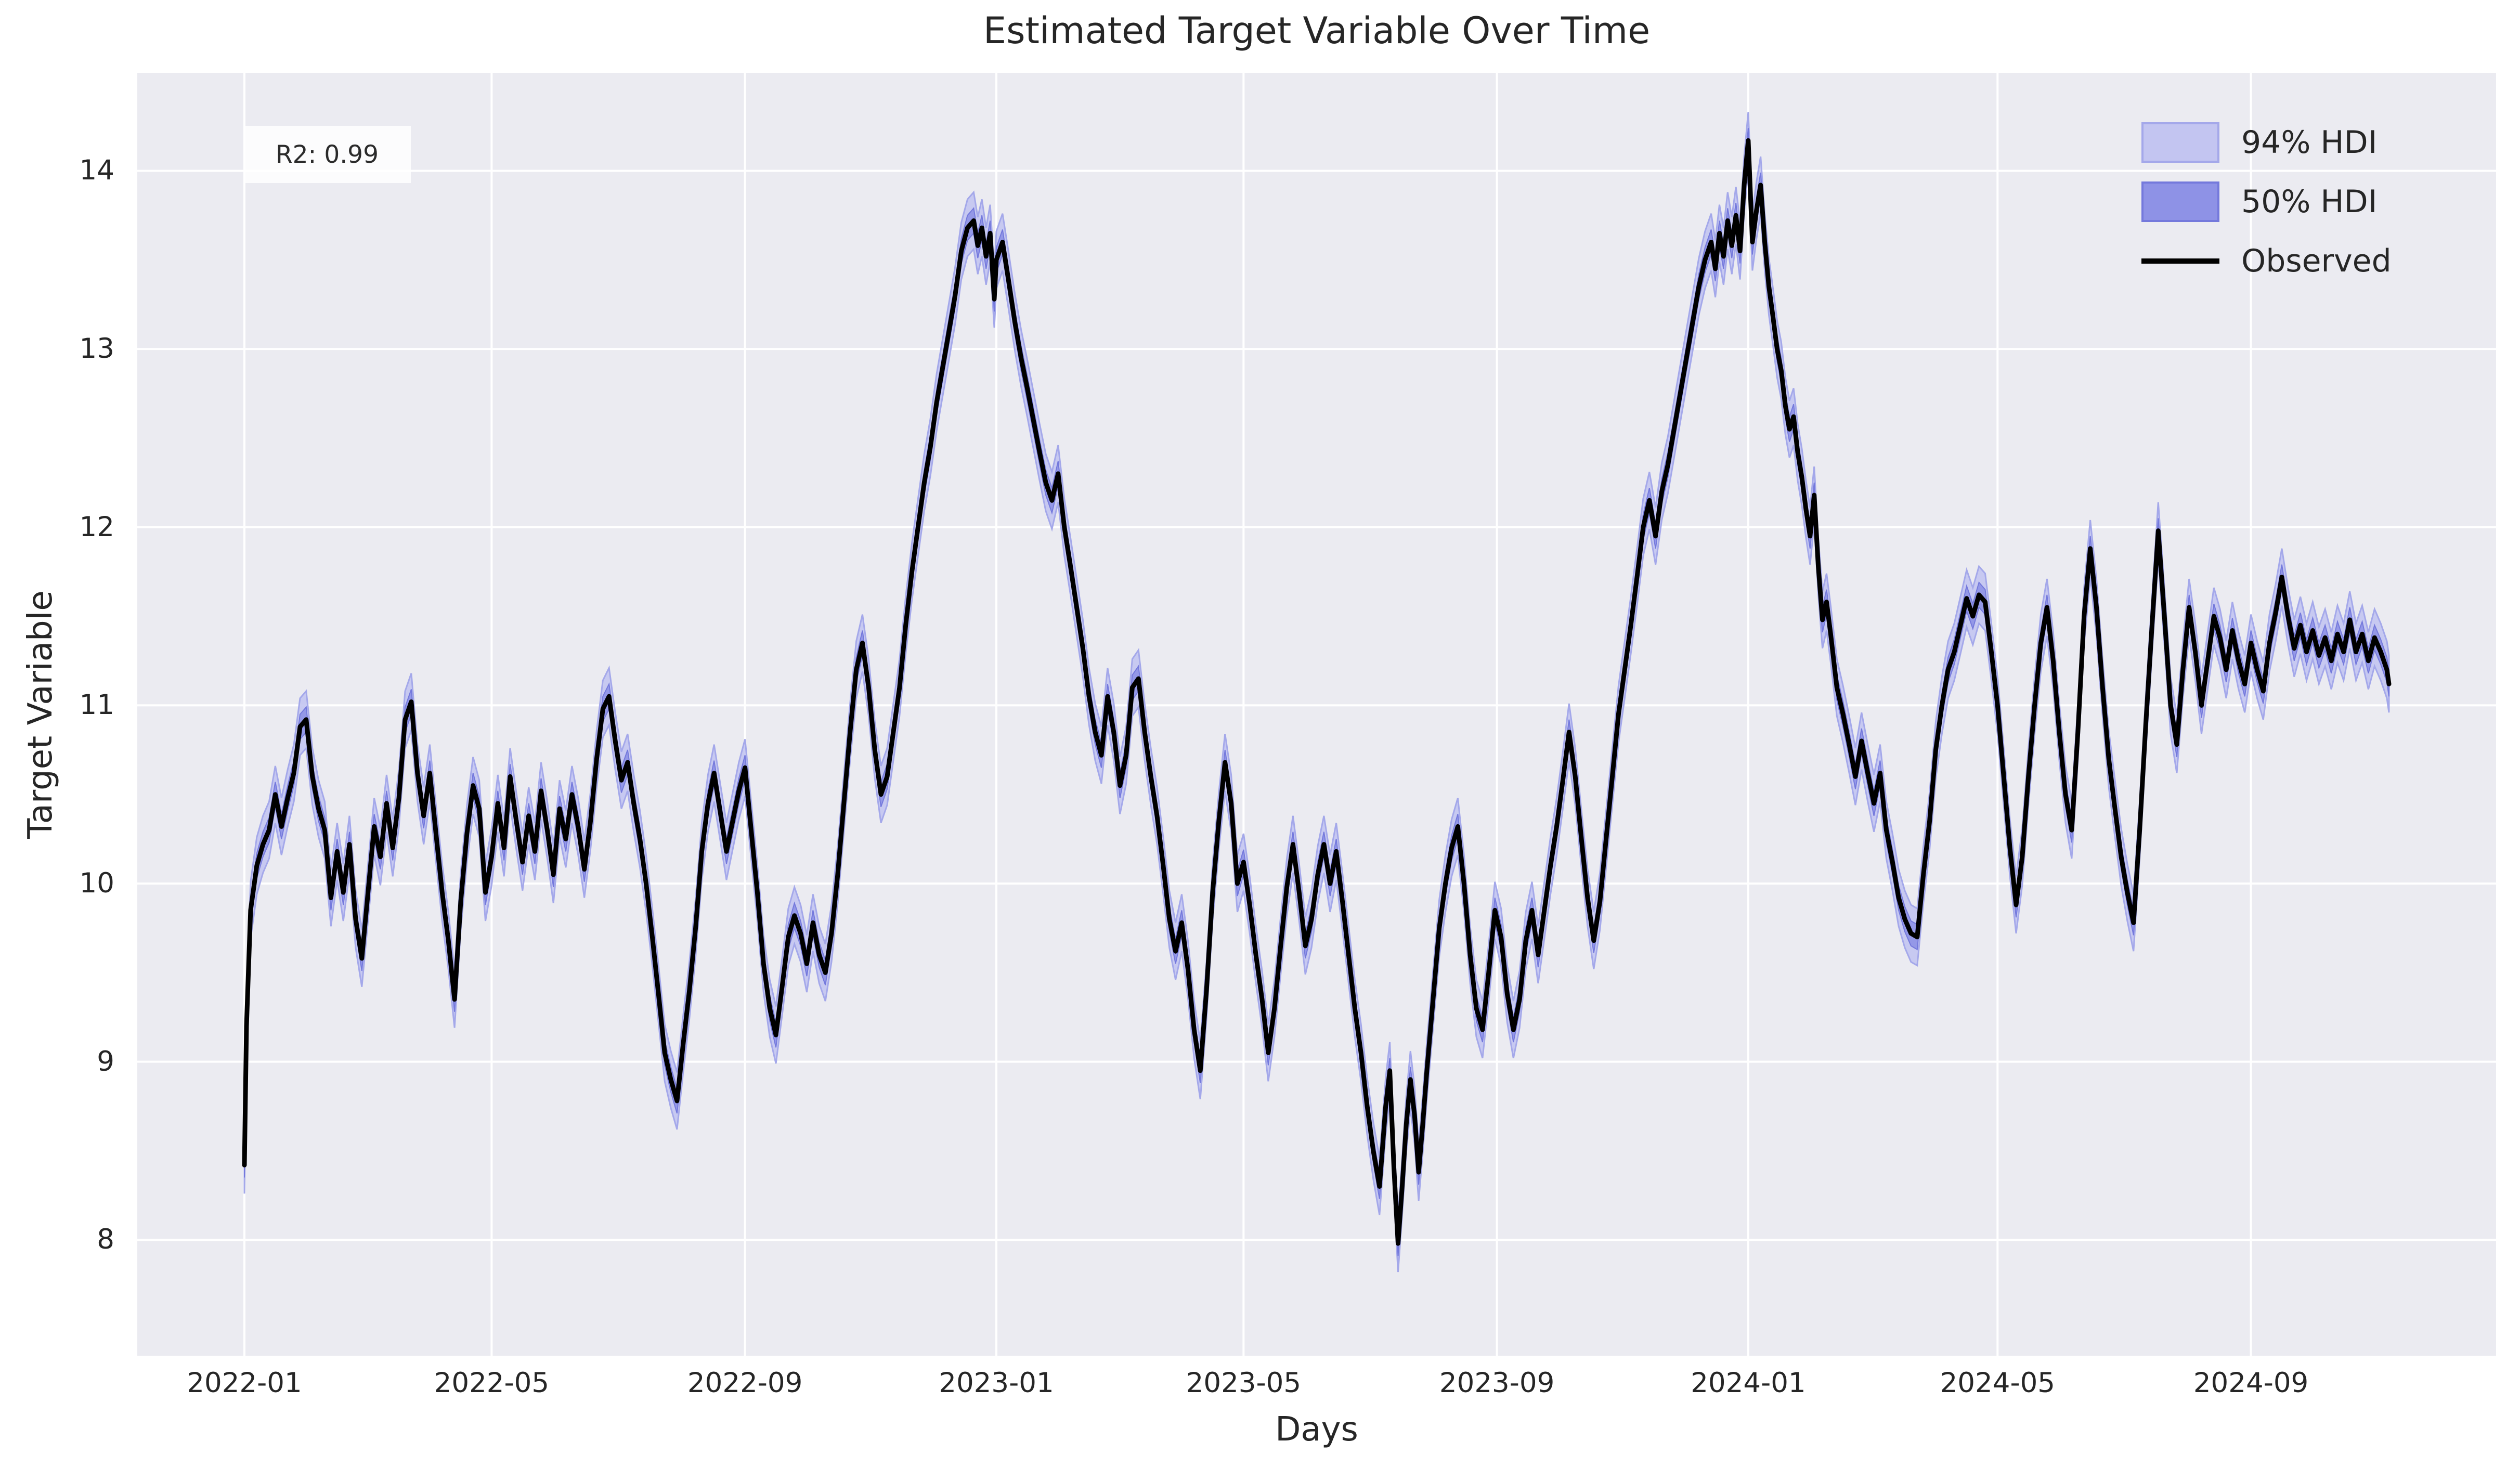  I want to click on x-tick-label: 2024-09, so click(2251, 1383).